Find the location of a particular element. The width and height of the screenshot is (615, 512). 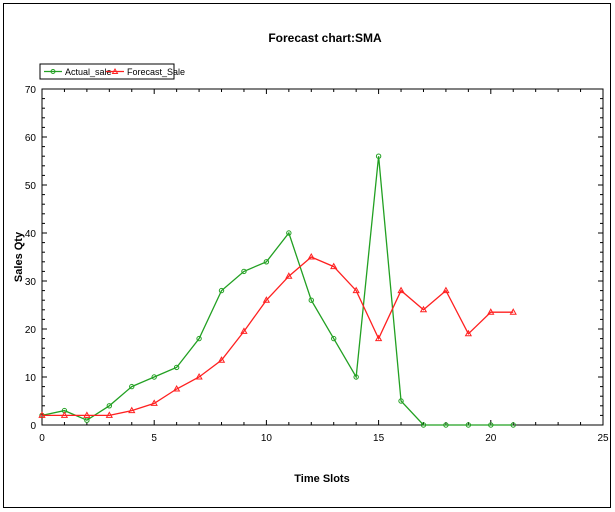

legend: Actual_sale Forecast_Sale is located at coordinates (112, 71).